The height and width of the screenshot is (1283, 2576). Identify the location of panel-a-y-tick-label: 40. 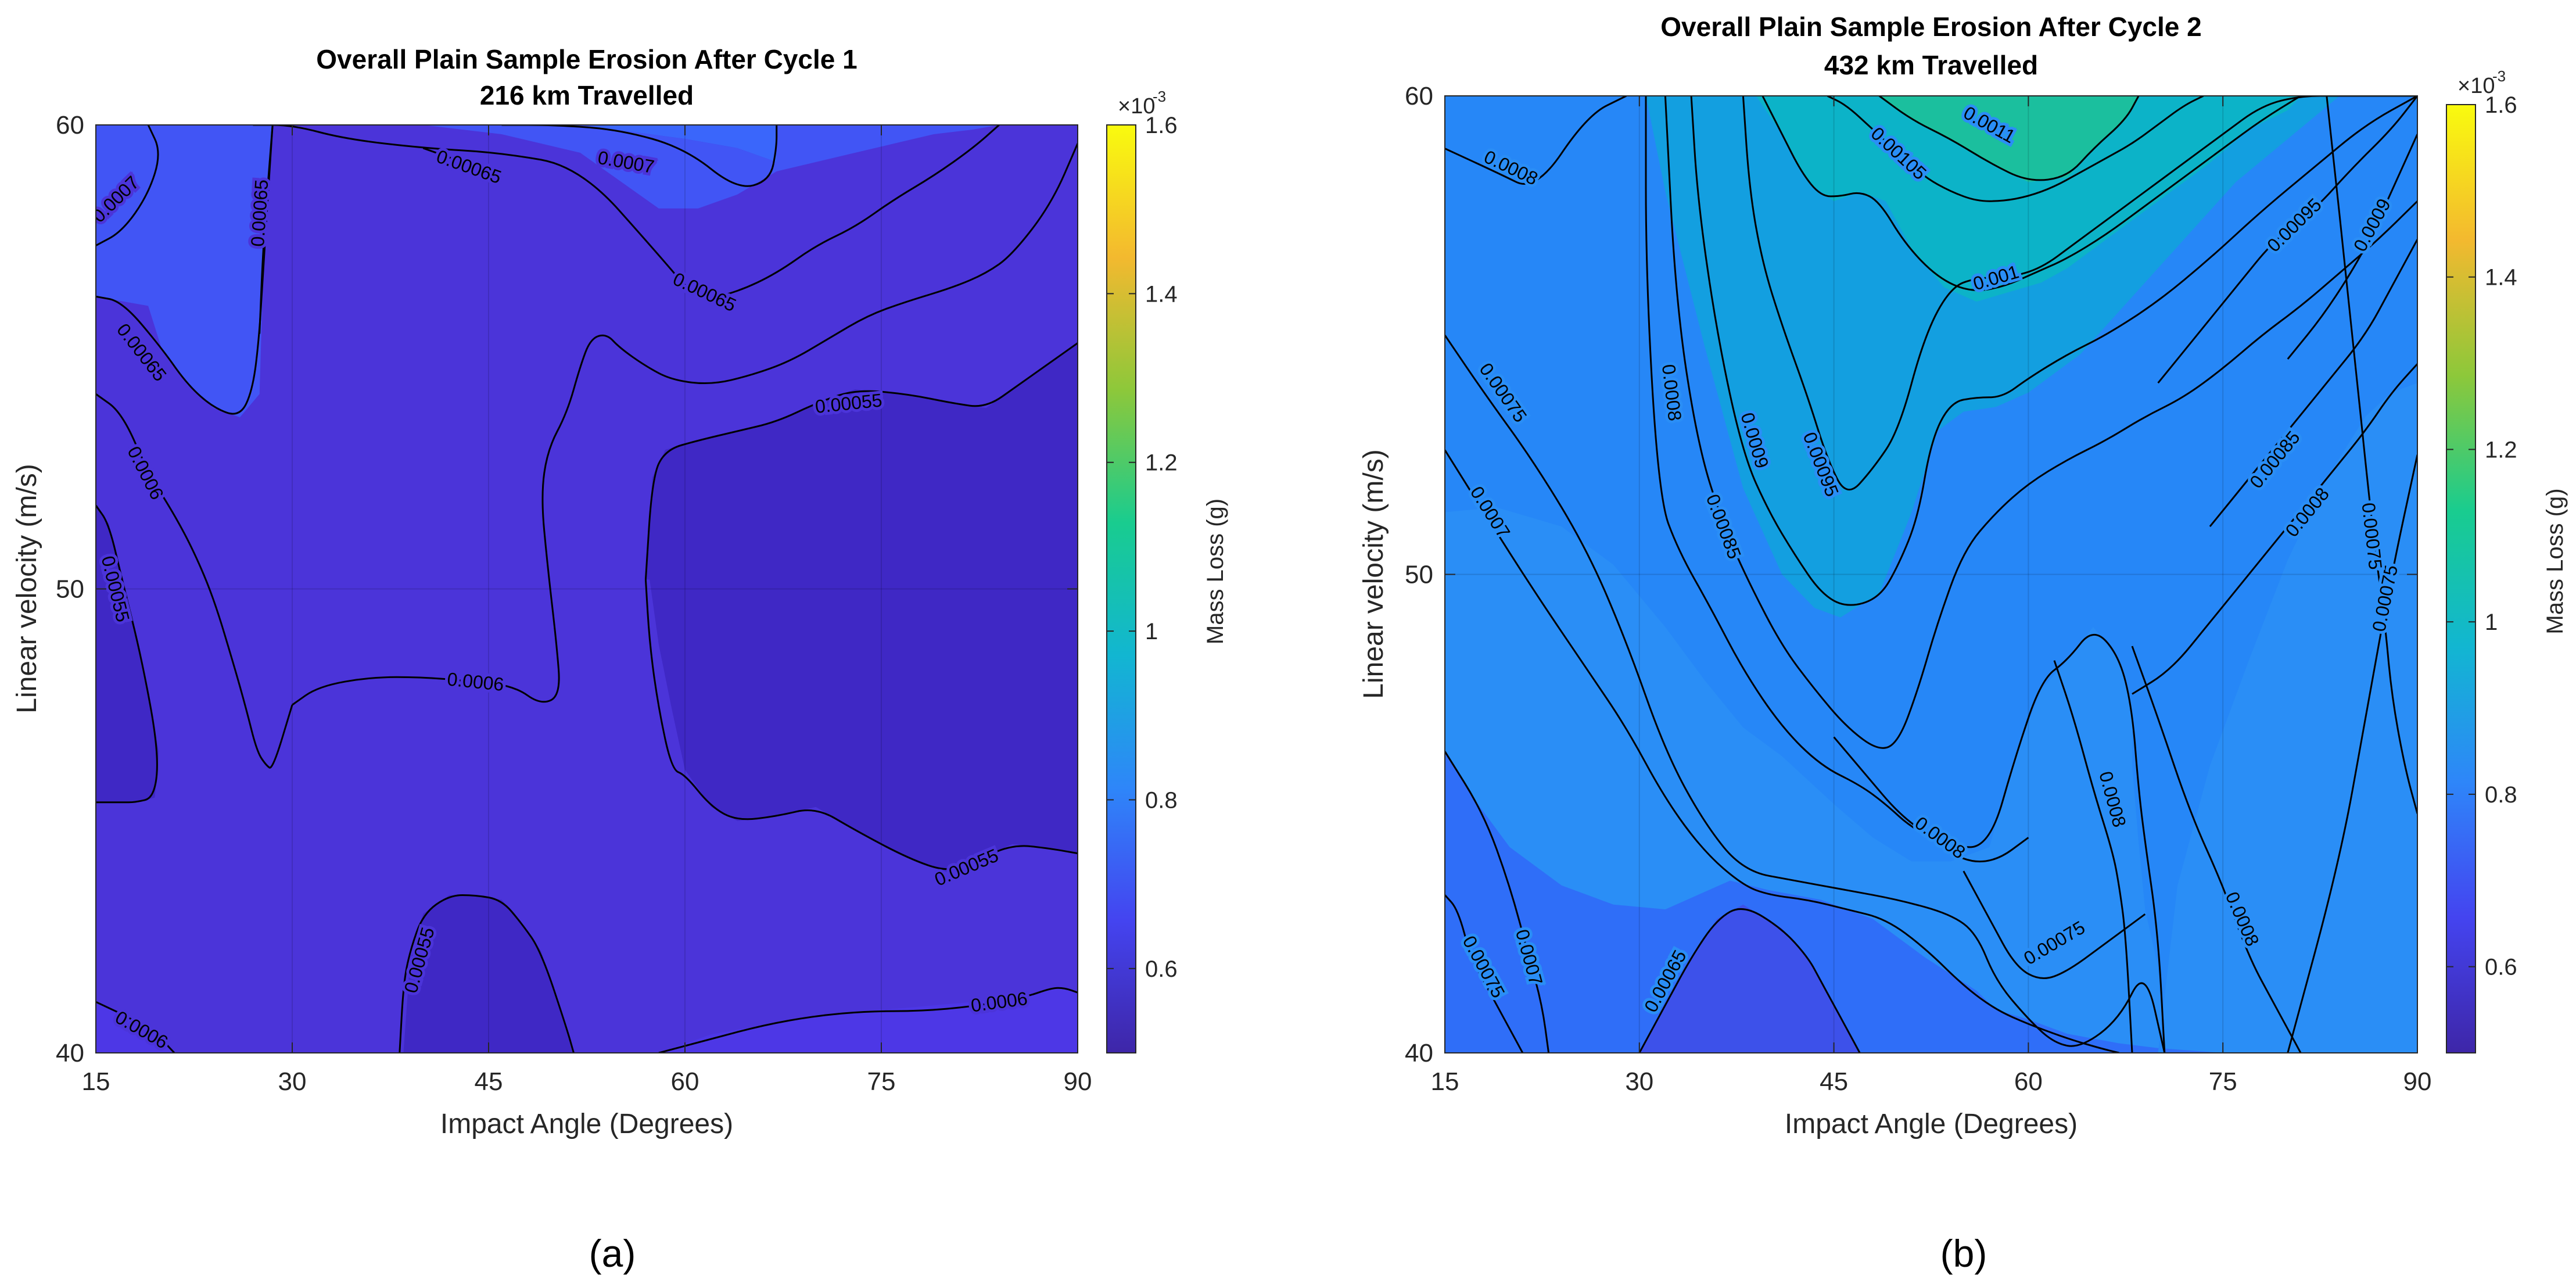
(70, 1053).